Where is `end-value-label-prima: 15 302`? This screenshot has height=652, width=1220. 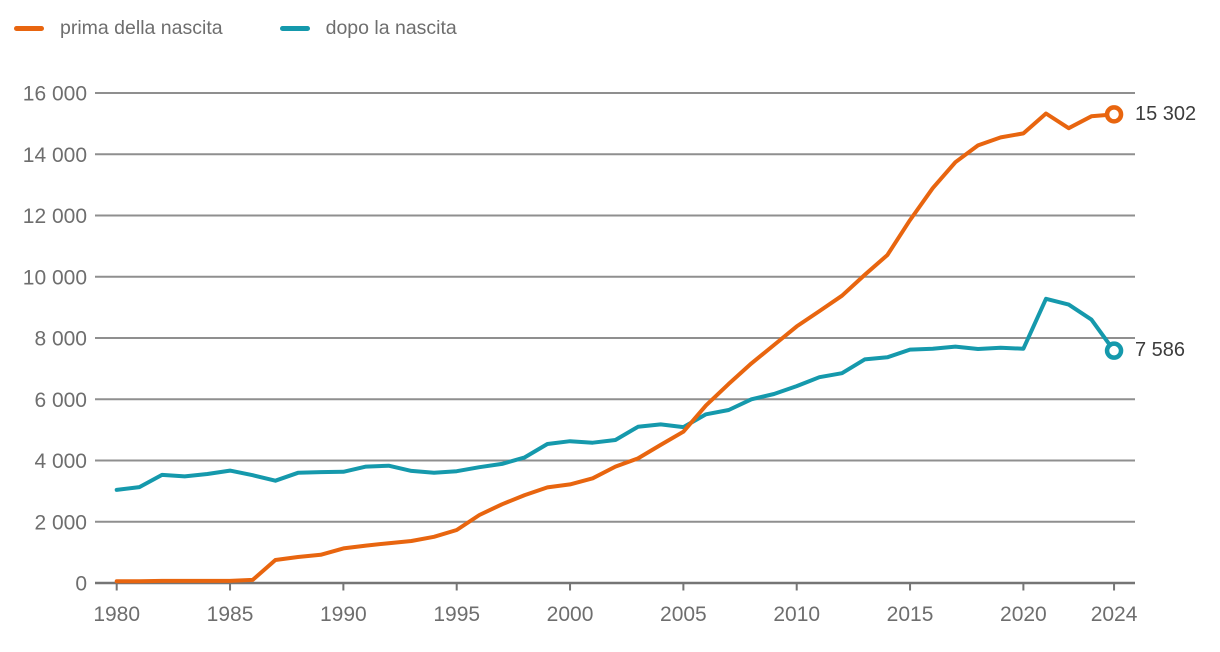 end-value-label-prima: 15 302 is located at coordinates (1166, 114).